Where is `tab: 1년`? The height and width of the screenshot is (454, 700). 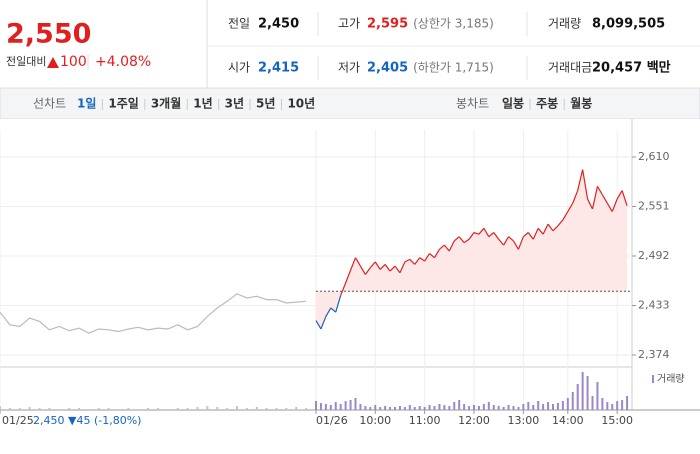 tab: 1년 is located at coordinates (202, 104).